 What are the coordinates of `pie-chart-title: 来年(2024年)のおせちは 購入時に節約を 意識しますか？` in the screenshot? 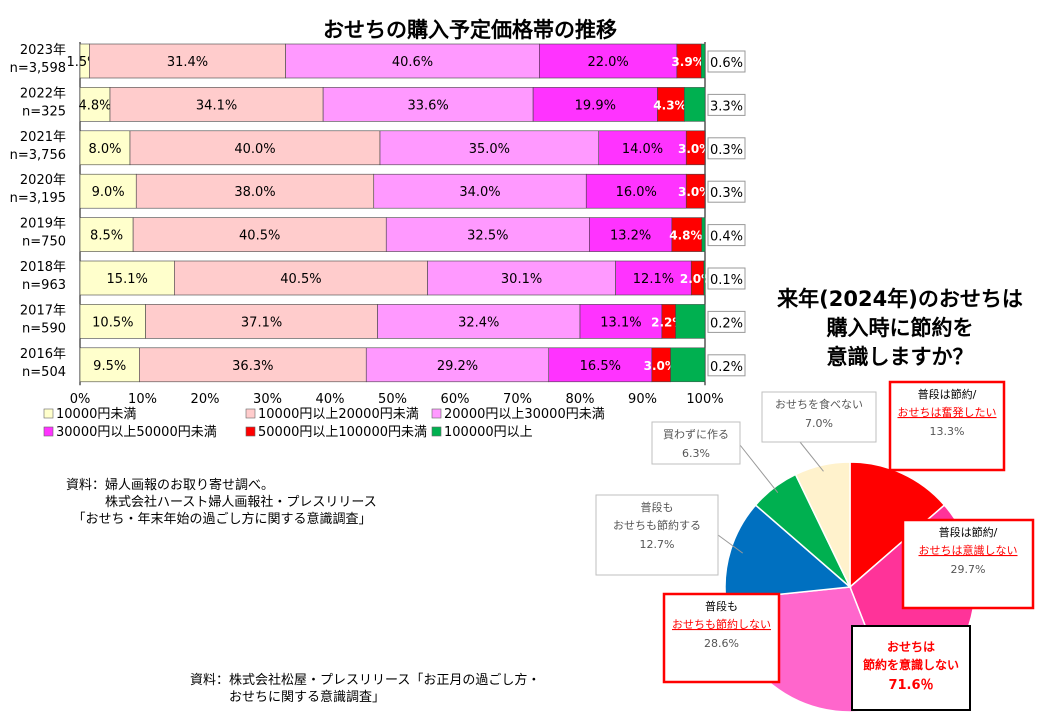 It's located at (887, 328).